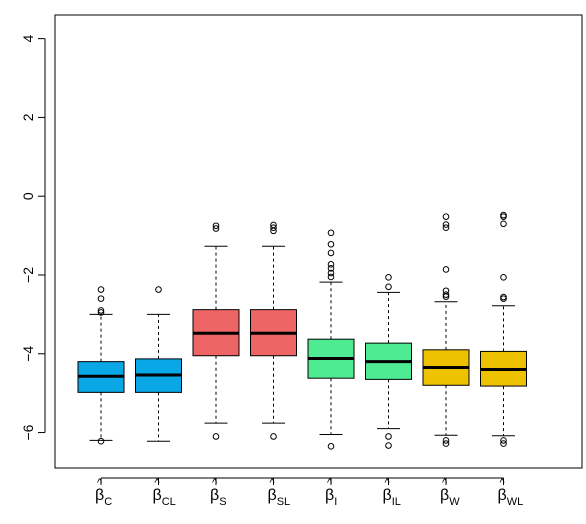 The height and width of the screenshot is (524, 586). Describe the element at coordinates (222, 502) in the screenshot. I see `subscript-label: S` at that location.